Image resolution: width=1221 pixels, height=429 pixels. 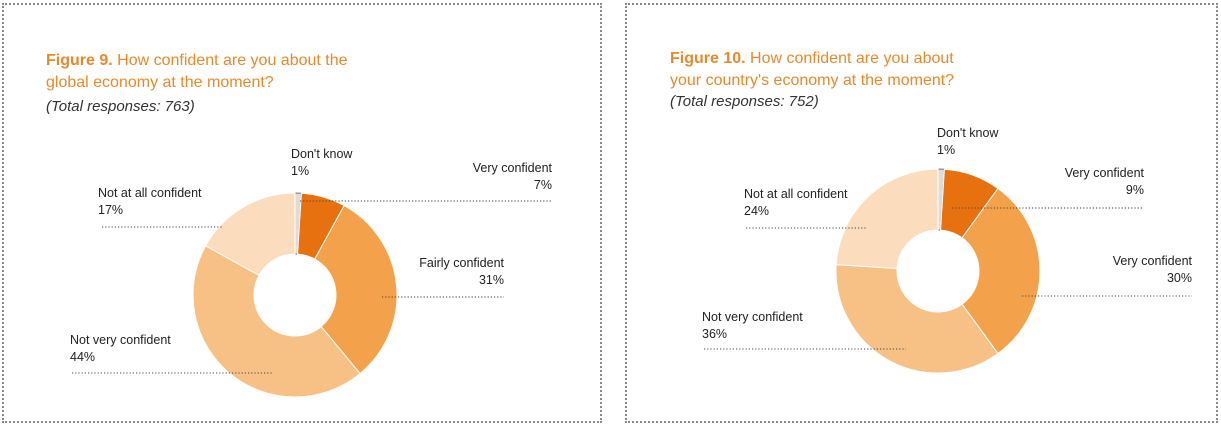 What do you see at coordinates (714, 334) in the screenshot?
I see `slice-value-label: 36%` at bounding box center [714, 334].